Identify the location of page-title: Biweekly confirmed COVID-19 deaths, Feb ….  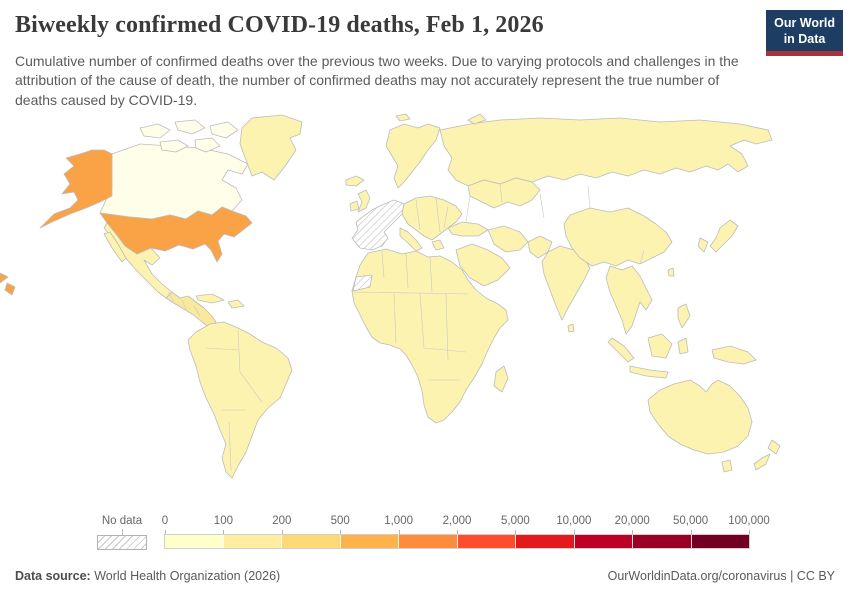
(279, 25).